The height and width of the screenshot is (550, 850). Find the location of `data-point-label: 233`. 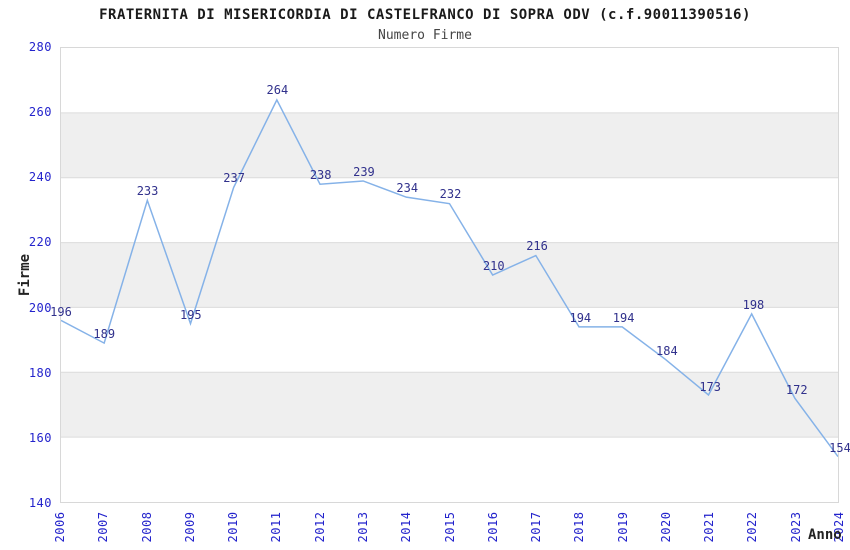

data-point-label: 233 is located at coordinates (147, 191).